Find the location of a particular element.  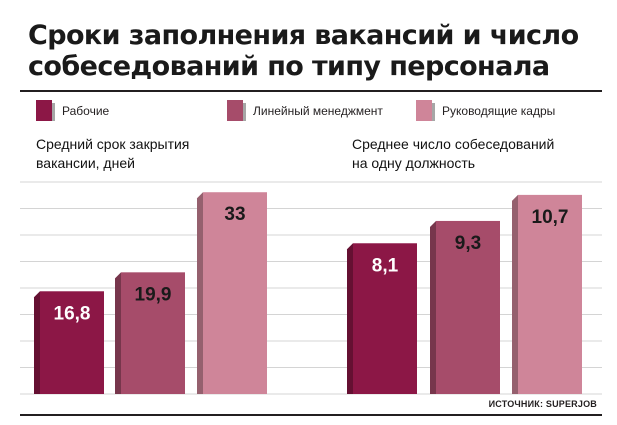

chart-title-line-2: на одну должность is located at coordinates (414, 163).